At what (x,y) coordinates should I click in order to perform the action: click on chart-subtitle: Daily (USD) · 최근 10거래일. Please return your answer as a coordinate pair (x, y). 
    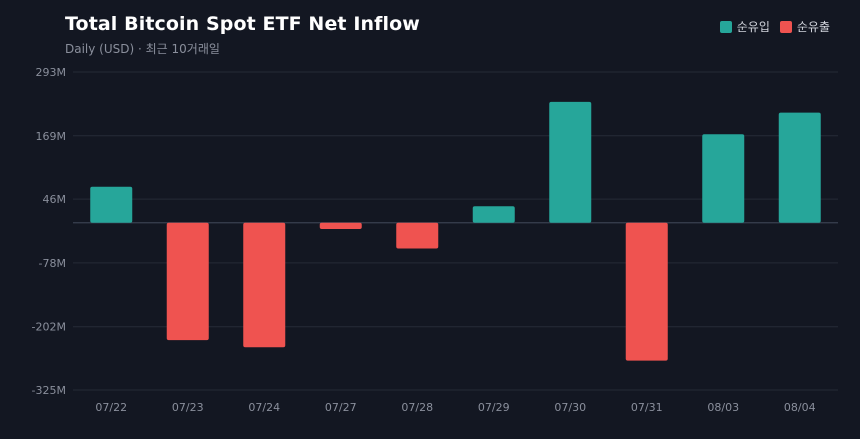
    Looking at the image, I should click on (142, 49).